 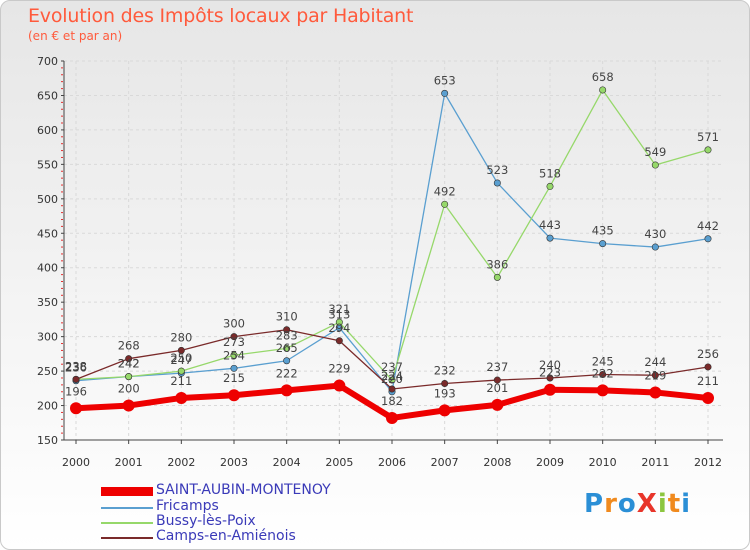 What do you see at coordinates (234, 368) in the screenshot?
I see `point-1-2003` at bounding box center [234, 368].